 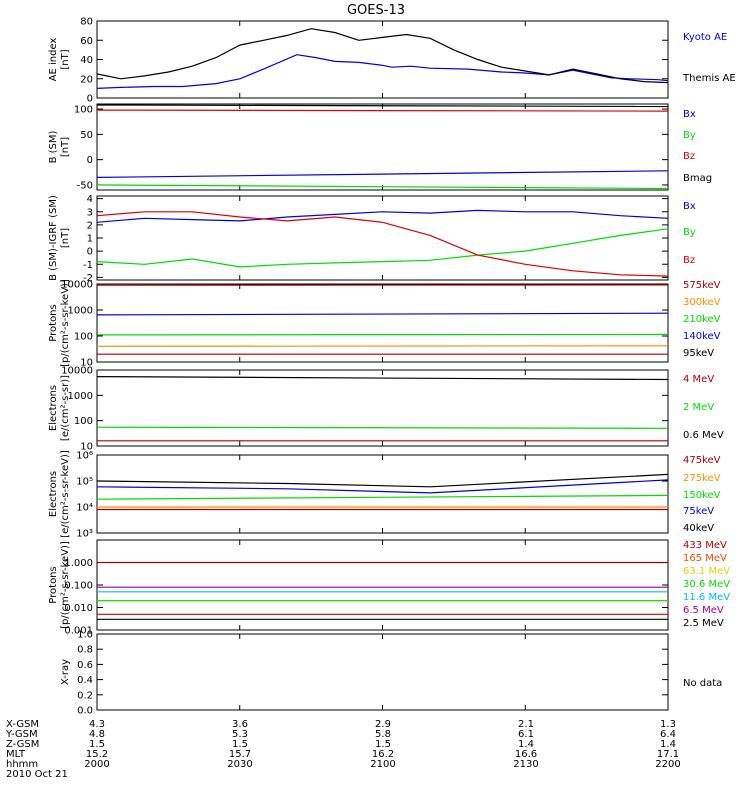 I want to click on series-line-kyoto-ae, so click(x=382, y=71).